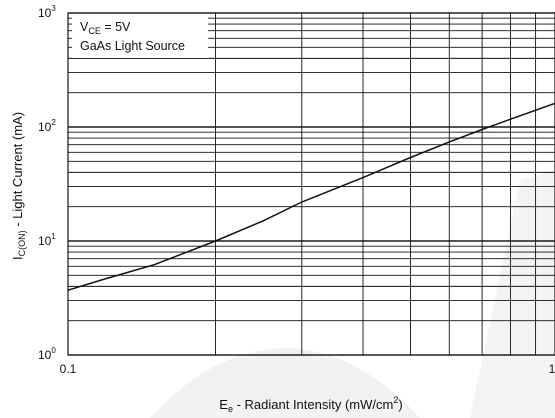  Describe the element at coordinates (47, 126) in the screenshot. I see `y-tick-label: 10²` at that location.